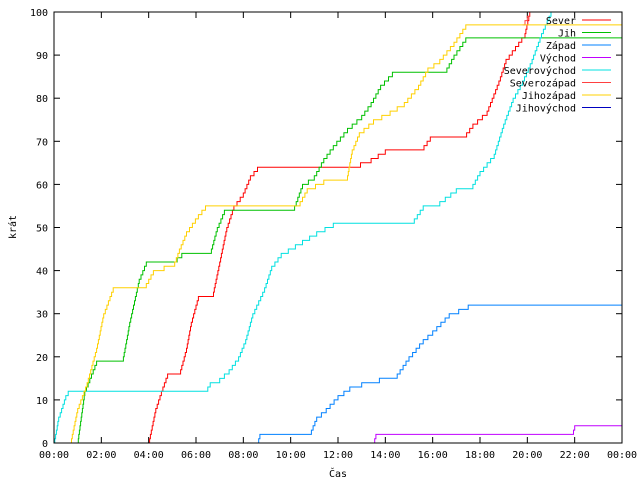 Image resolution: width=640 pixels, height=480 pixels. I want to click on x-tick-label: 14:00, so click(385, 455).